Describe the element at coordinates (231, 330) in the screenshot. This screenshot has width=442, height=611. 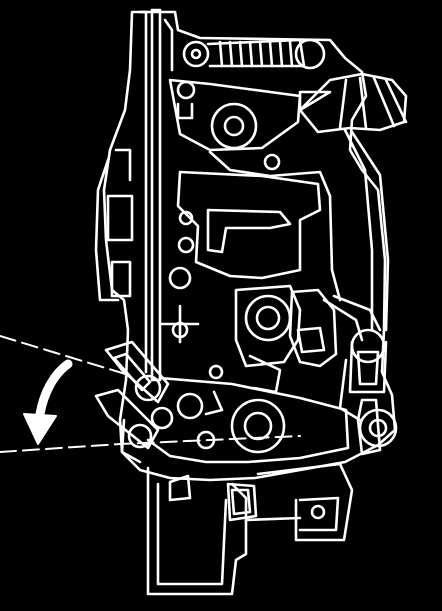
I see `pawl-assembly` at that location.